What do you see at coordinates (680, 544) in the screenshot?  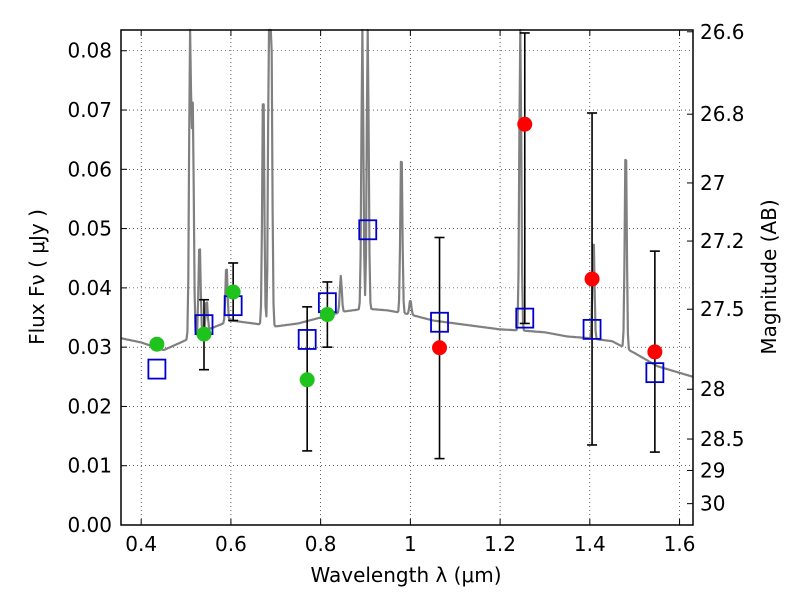 I see `x-tick-label: 1.6` at bounding box center [680, 544].